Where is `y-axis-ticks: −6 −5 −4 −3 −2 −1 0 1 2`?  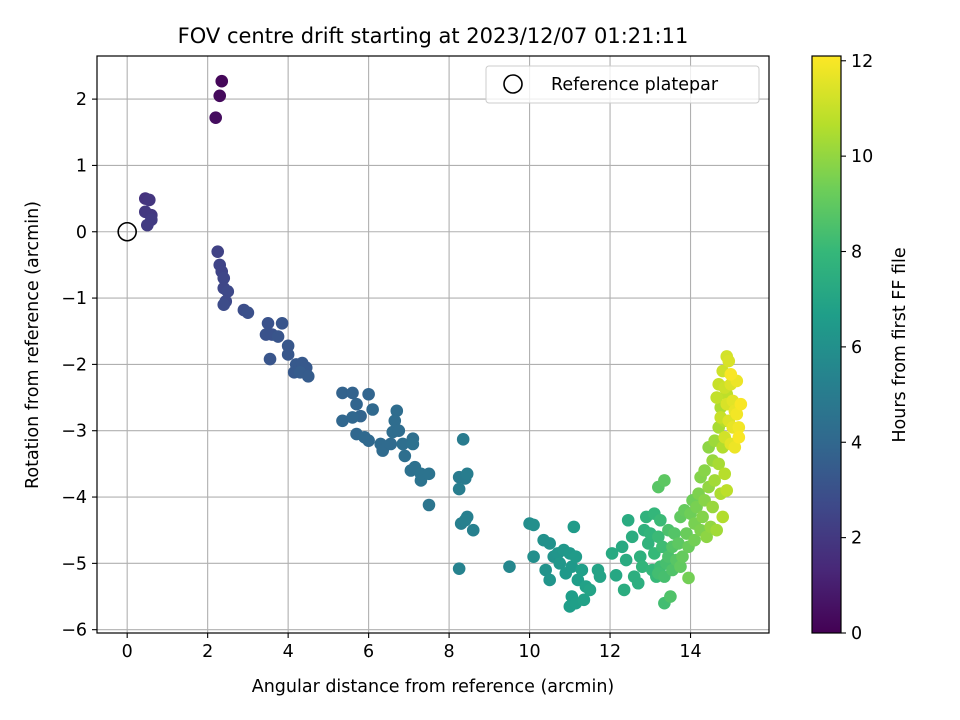 y-axis-ticks: −6 −5 −4 −3 −2 −1 0 1 2 is located at coordinates (79, 365).